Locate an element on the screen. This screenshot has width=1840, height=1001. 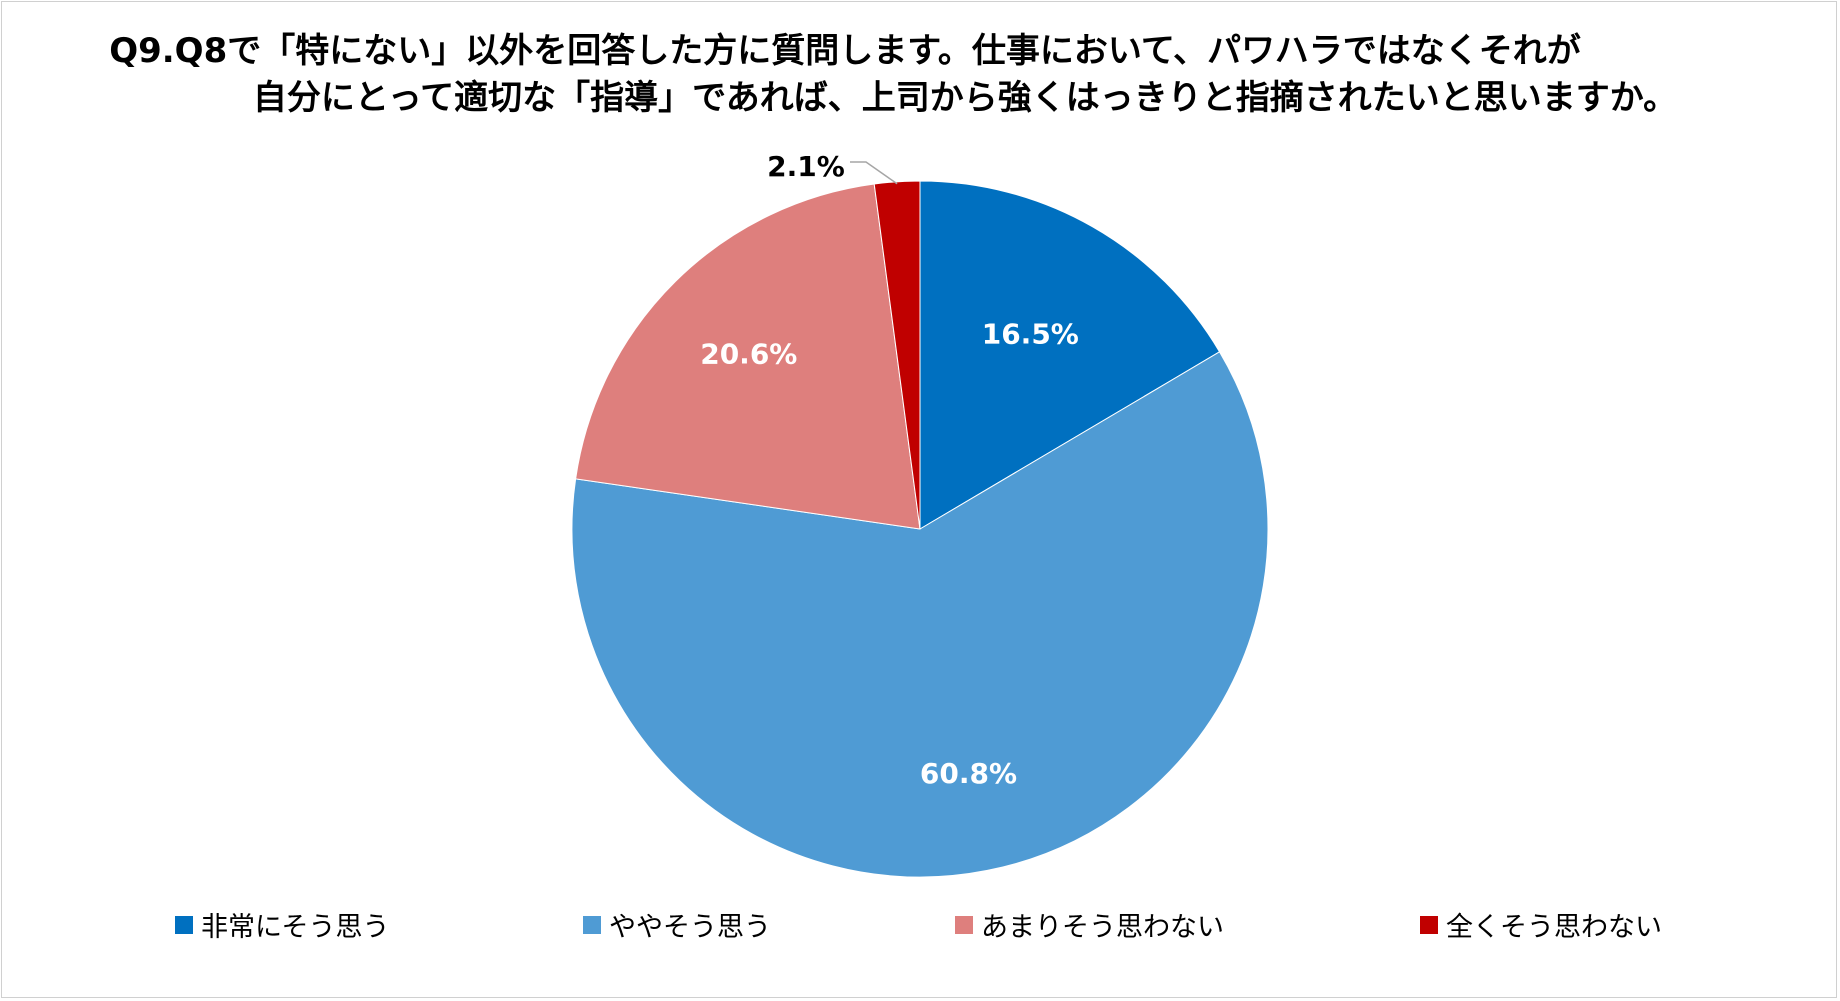
legend-item-not-really: あまりそう思わない is located at coordinates (1089, 924).